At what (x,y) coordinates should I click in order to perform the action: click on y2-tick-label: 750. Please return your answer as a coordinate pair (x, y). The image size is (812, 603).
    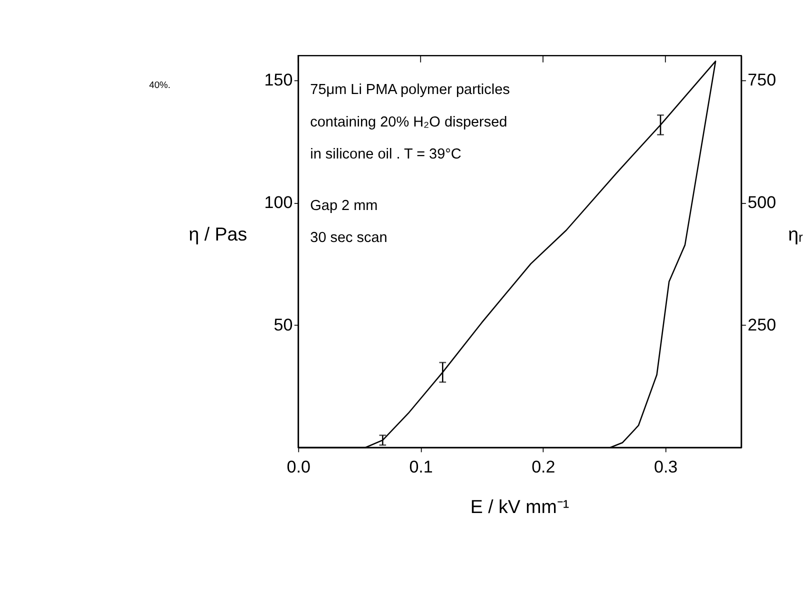
    Looking at the image, I should click on (762, 80).